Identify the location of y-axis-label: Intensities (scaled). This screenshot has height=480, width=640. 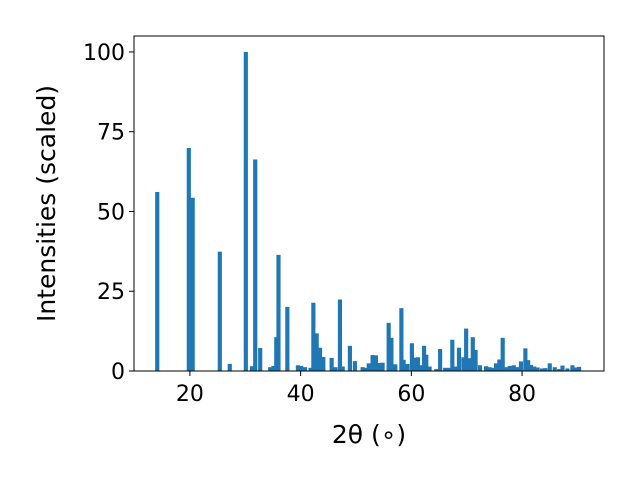
(46, 203).